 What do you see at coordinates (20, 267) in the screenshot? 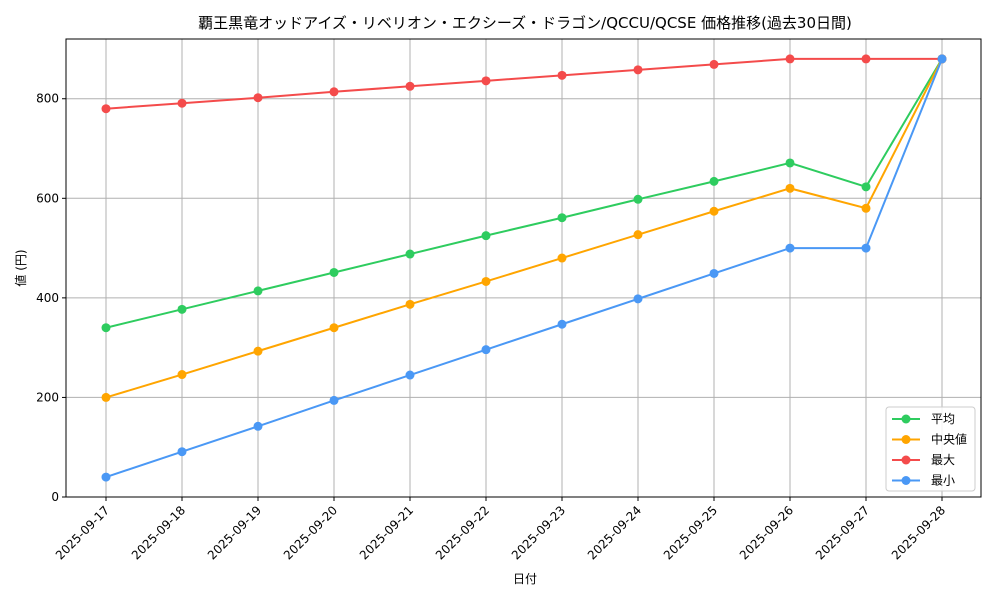
I see `y-axis-label: 値 (円)` at bounding box center [20, 267].